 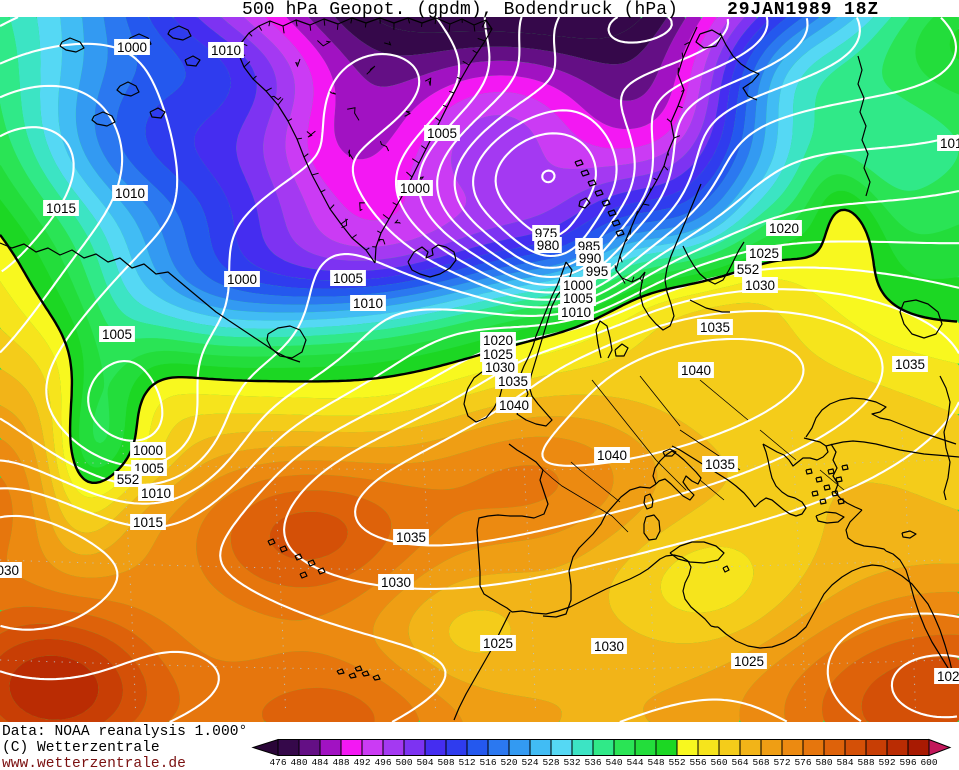 I want to click on svg-text: 600, so click(x=928, y=762).